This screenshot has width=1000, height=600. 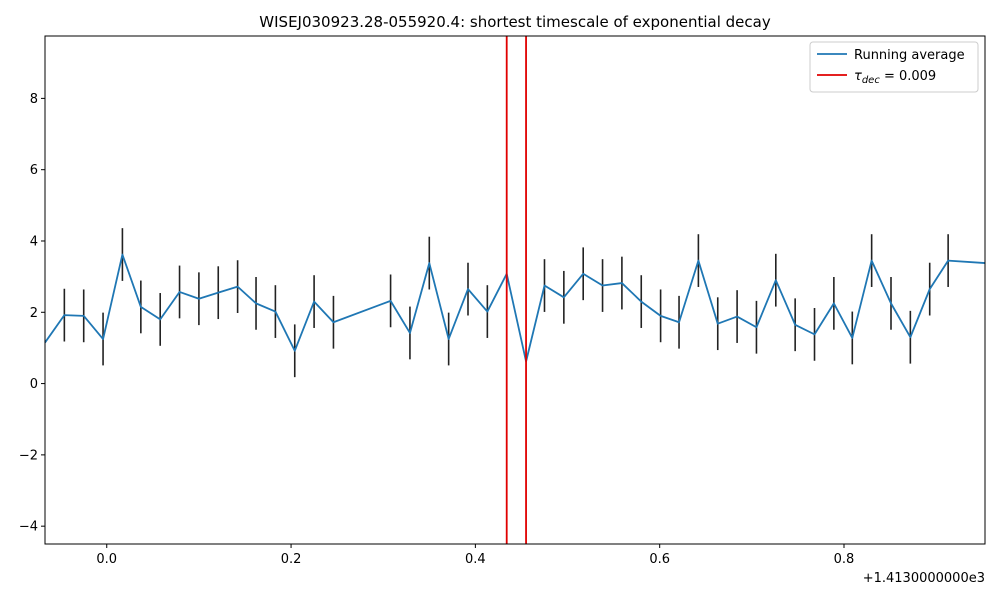 I want to click on legend: Running average τdec = 0.009, so click(x=894, y=67).